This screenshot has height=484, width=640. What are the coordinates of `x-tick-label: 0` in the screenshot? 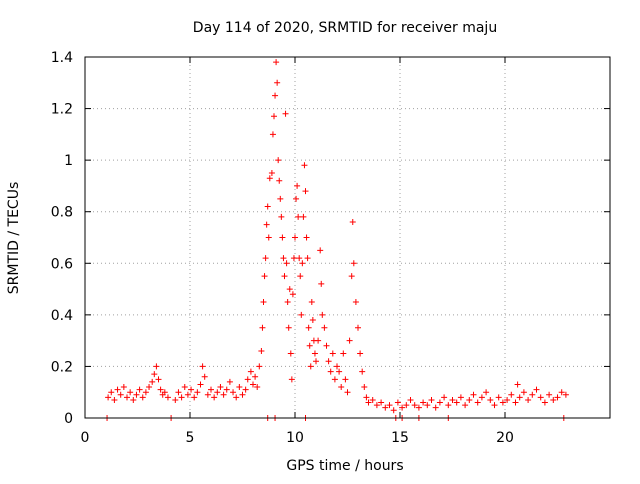 It's located at (85, 438).